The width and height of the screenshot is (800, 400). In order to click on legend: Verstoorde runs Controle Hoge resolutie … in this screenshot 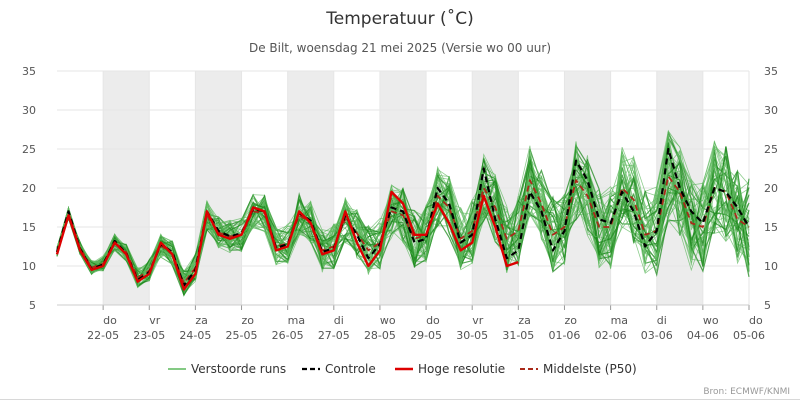, I will do `click(402, 369)`.